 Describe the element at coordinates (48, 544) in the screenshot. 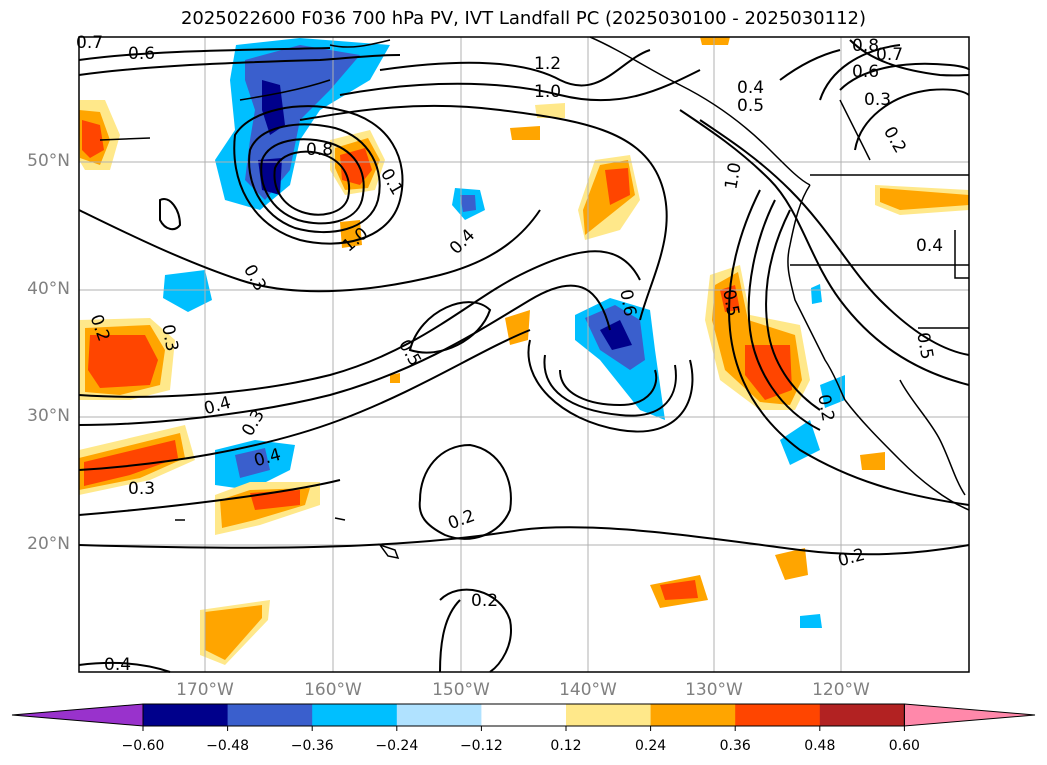

I see `latitude-label: 20°N` at that location.